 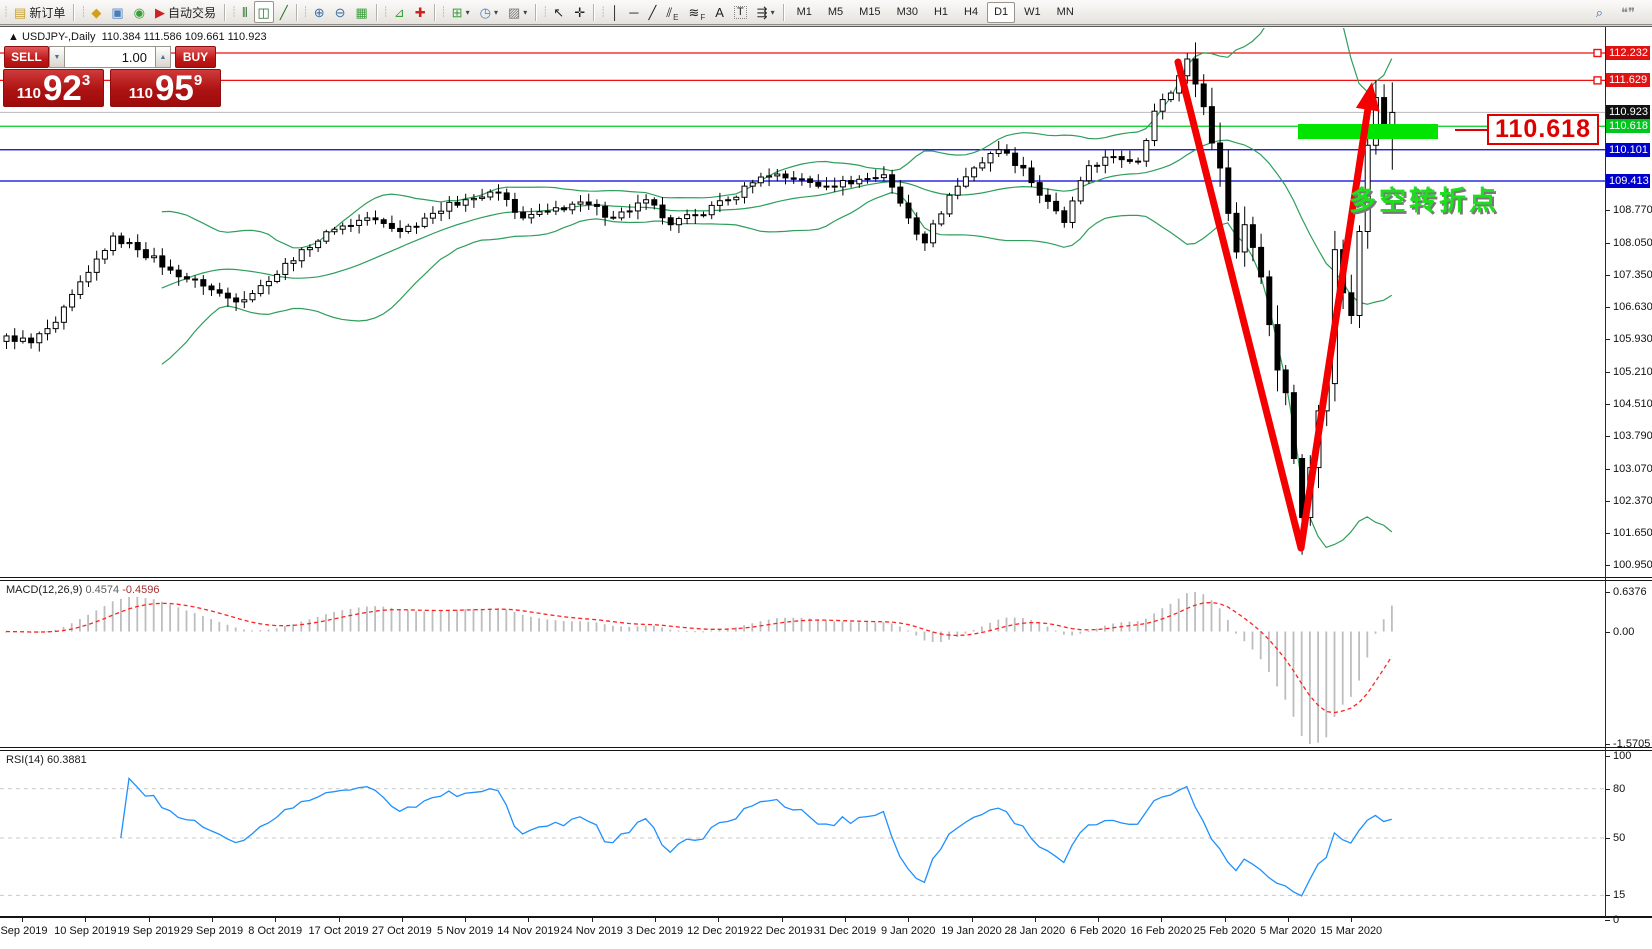 What do you see at coordinates (1616, 920) in the screenshot?
I see `rsi-axis-label: 0` at bounding box center [1616, 920].